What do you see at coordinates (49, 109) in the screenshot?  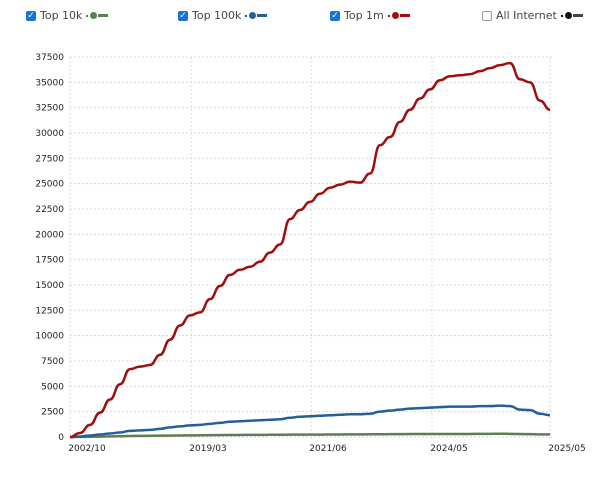 I see `y-tick-label: 32500` at bounding box center [49, 109].